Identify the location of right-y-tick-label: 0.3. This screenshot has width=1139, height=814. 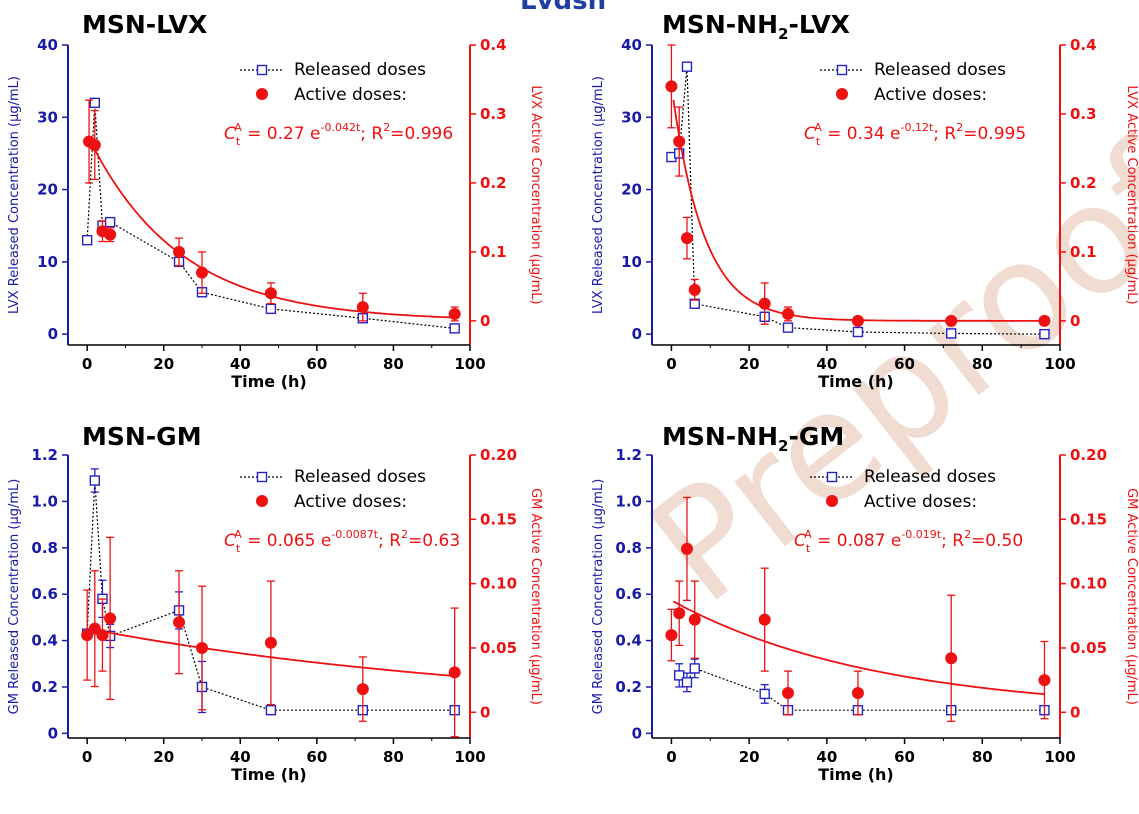
(493, 114).